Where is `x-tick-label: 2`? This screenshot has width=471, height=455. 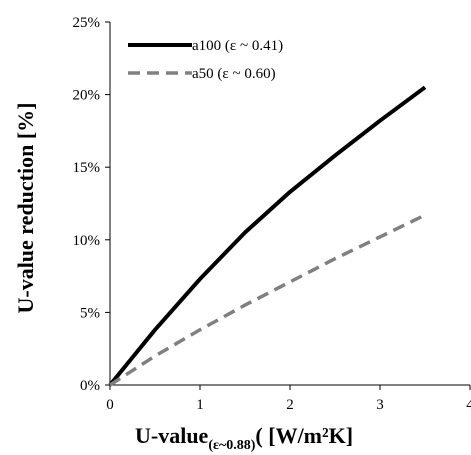
x-tick-label: 2 is located at coordinates (290, 405).